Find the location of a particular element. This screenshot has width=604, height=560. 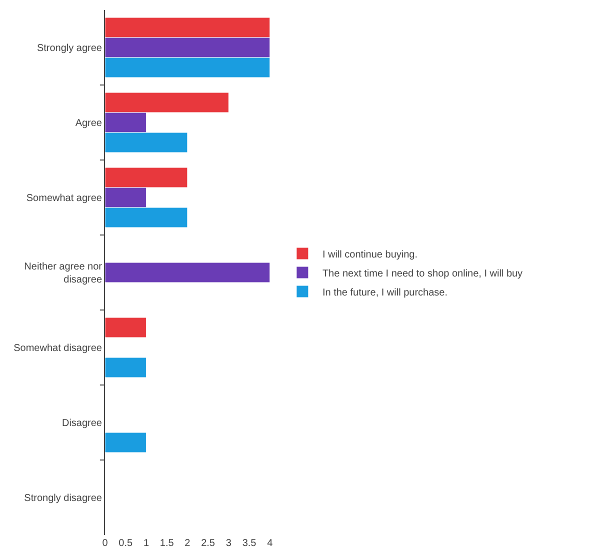

y-tick-label: Agree is located at coordinates (88, 123).